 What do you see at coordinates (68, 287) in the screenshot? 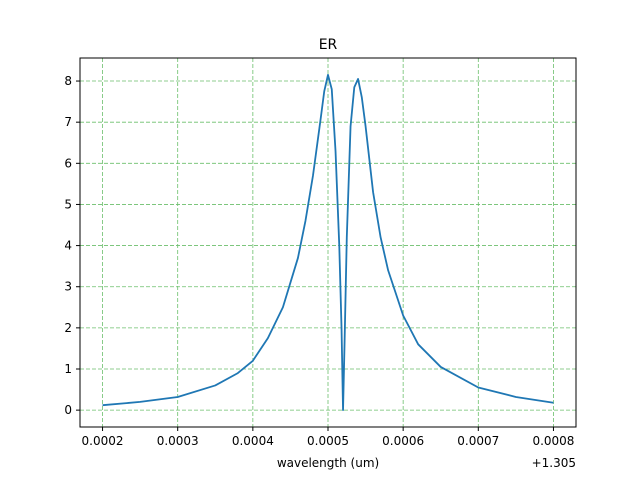
I see `y-tick-label: 3` at bounding box center [68, 287].